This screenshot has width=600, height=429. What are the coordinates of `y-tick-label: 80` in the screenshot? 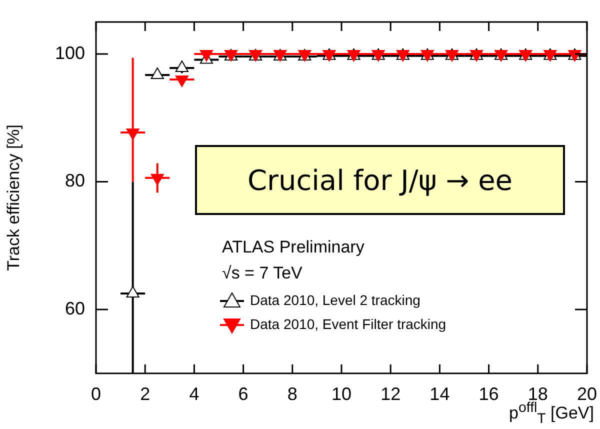 It's located at (74, 180).